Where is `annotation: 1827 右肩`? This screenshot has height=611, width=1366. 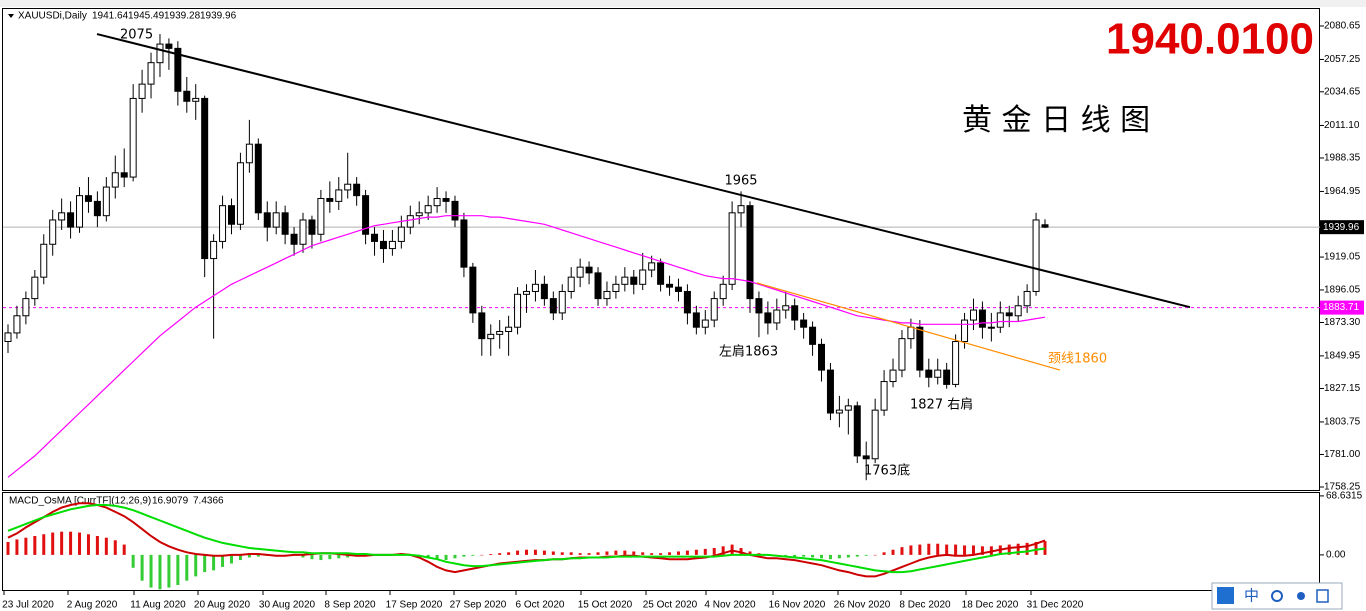 annotation: 1827 右肩 is located at coordinates (941, 405).